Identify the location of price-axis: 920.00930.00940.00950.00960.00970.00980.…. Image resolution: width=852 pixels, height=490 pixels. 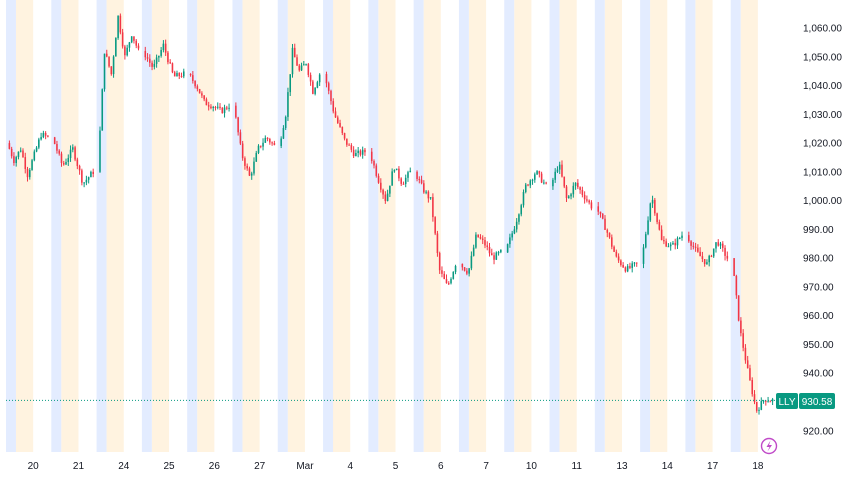
(814, 242).